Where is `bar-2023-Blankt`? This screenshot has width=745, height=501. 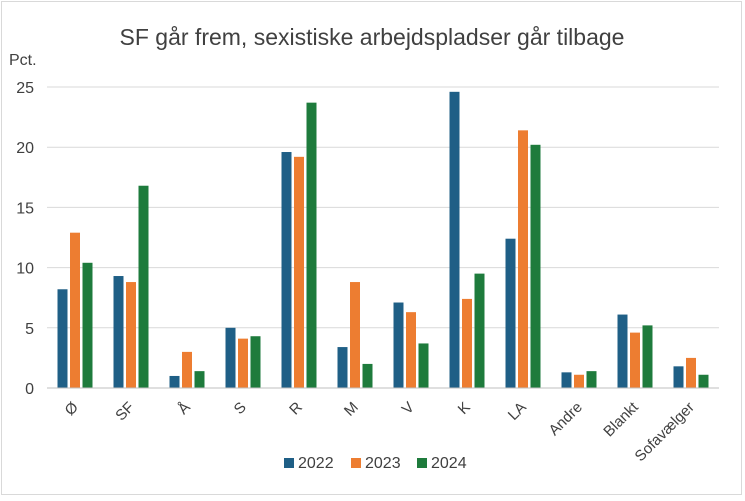 bar-2023-Blankt is located at coordinates (635, 360).